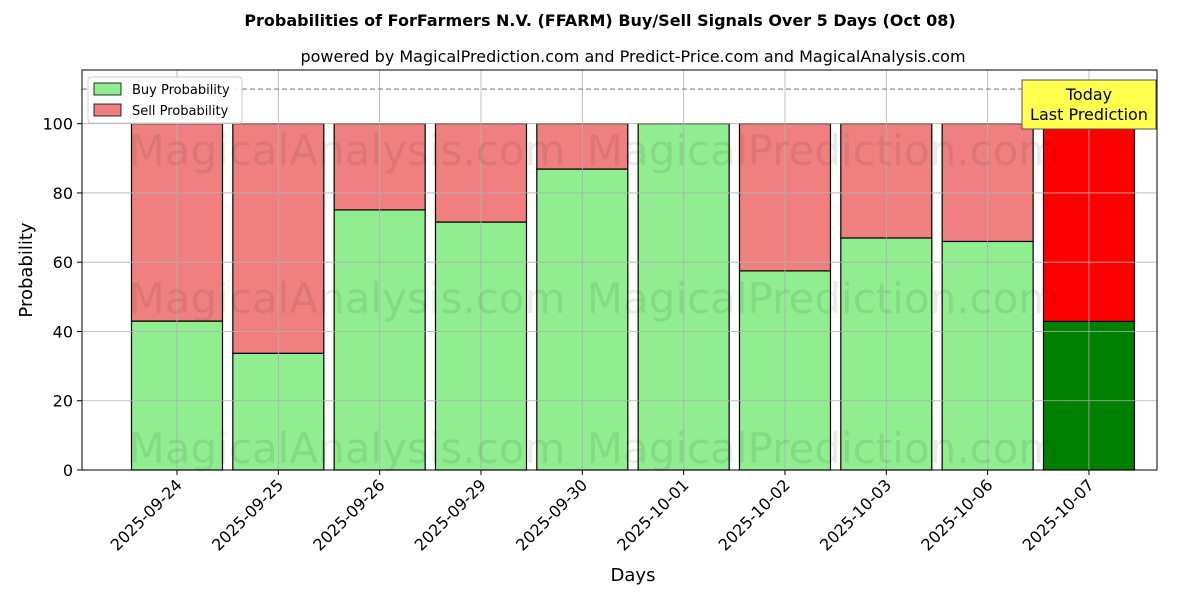 The height and width of the screenshot is (600, 1200). What do you see at coordinates (63, 331) in the screenshot?
I see `y-tick-label: 40` at bounding box center [63, 331].